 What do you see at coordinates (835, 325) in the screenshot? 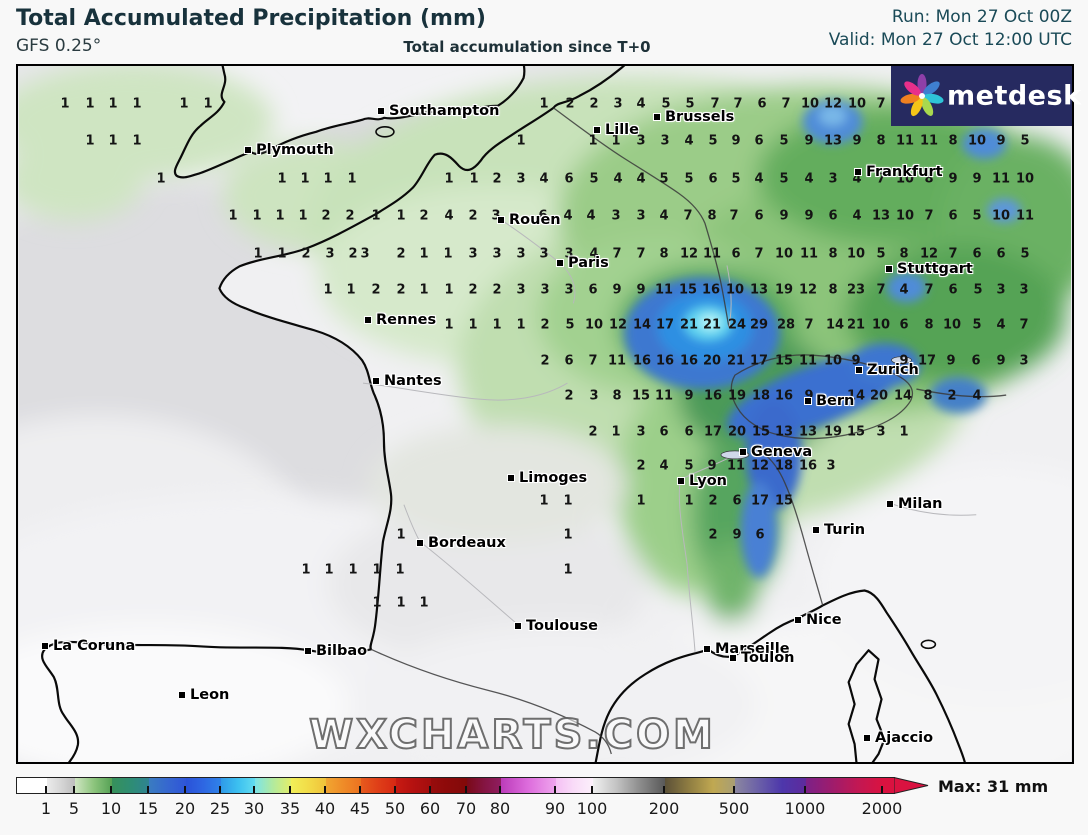
I see `precip-value: 14` at bounding box center [835, 325].